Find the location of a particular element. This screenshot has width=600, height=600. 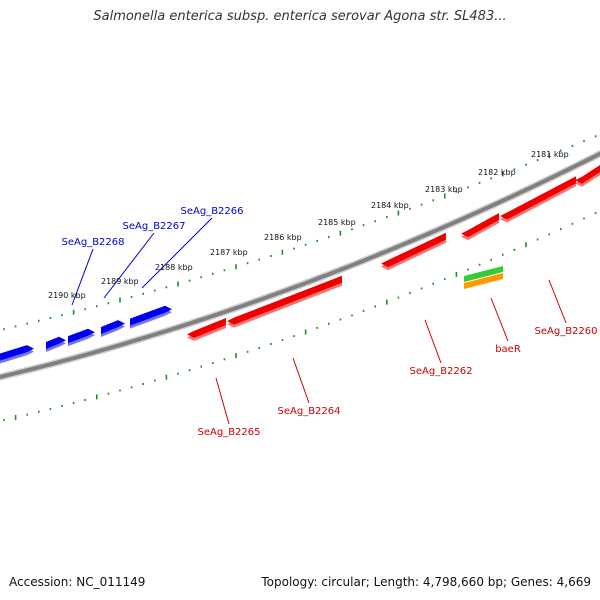

reverse-gene-label: baeR is located at coordinates (508, 349).